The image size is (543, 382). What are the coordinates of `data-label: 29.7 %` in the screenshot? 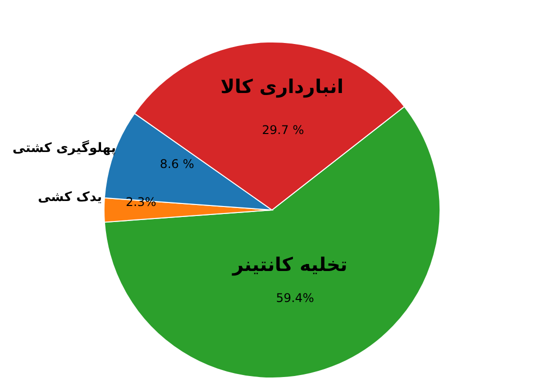 It's located at (283, 130).